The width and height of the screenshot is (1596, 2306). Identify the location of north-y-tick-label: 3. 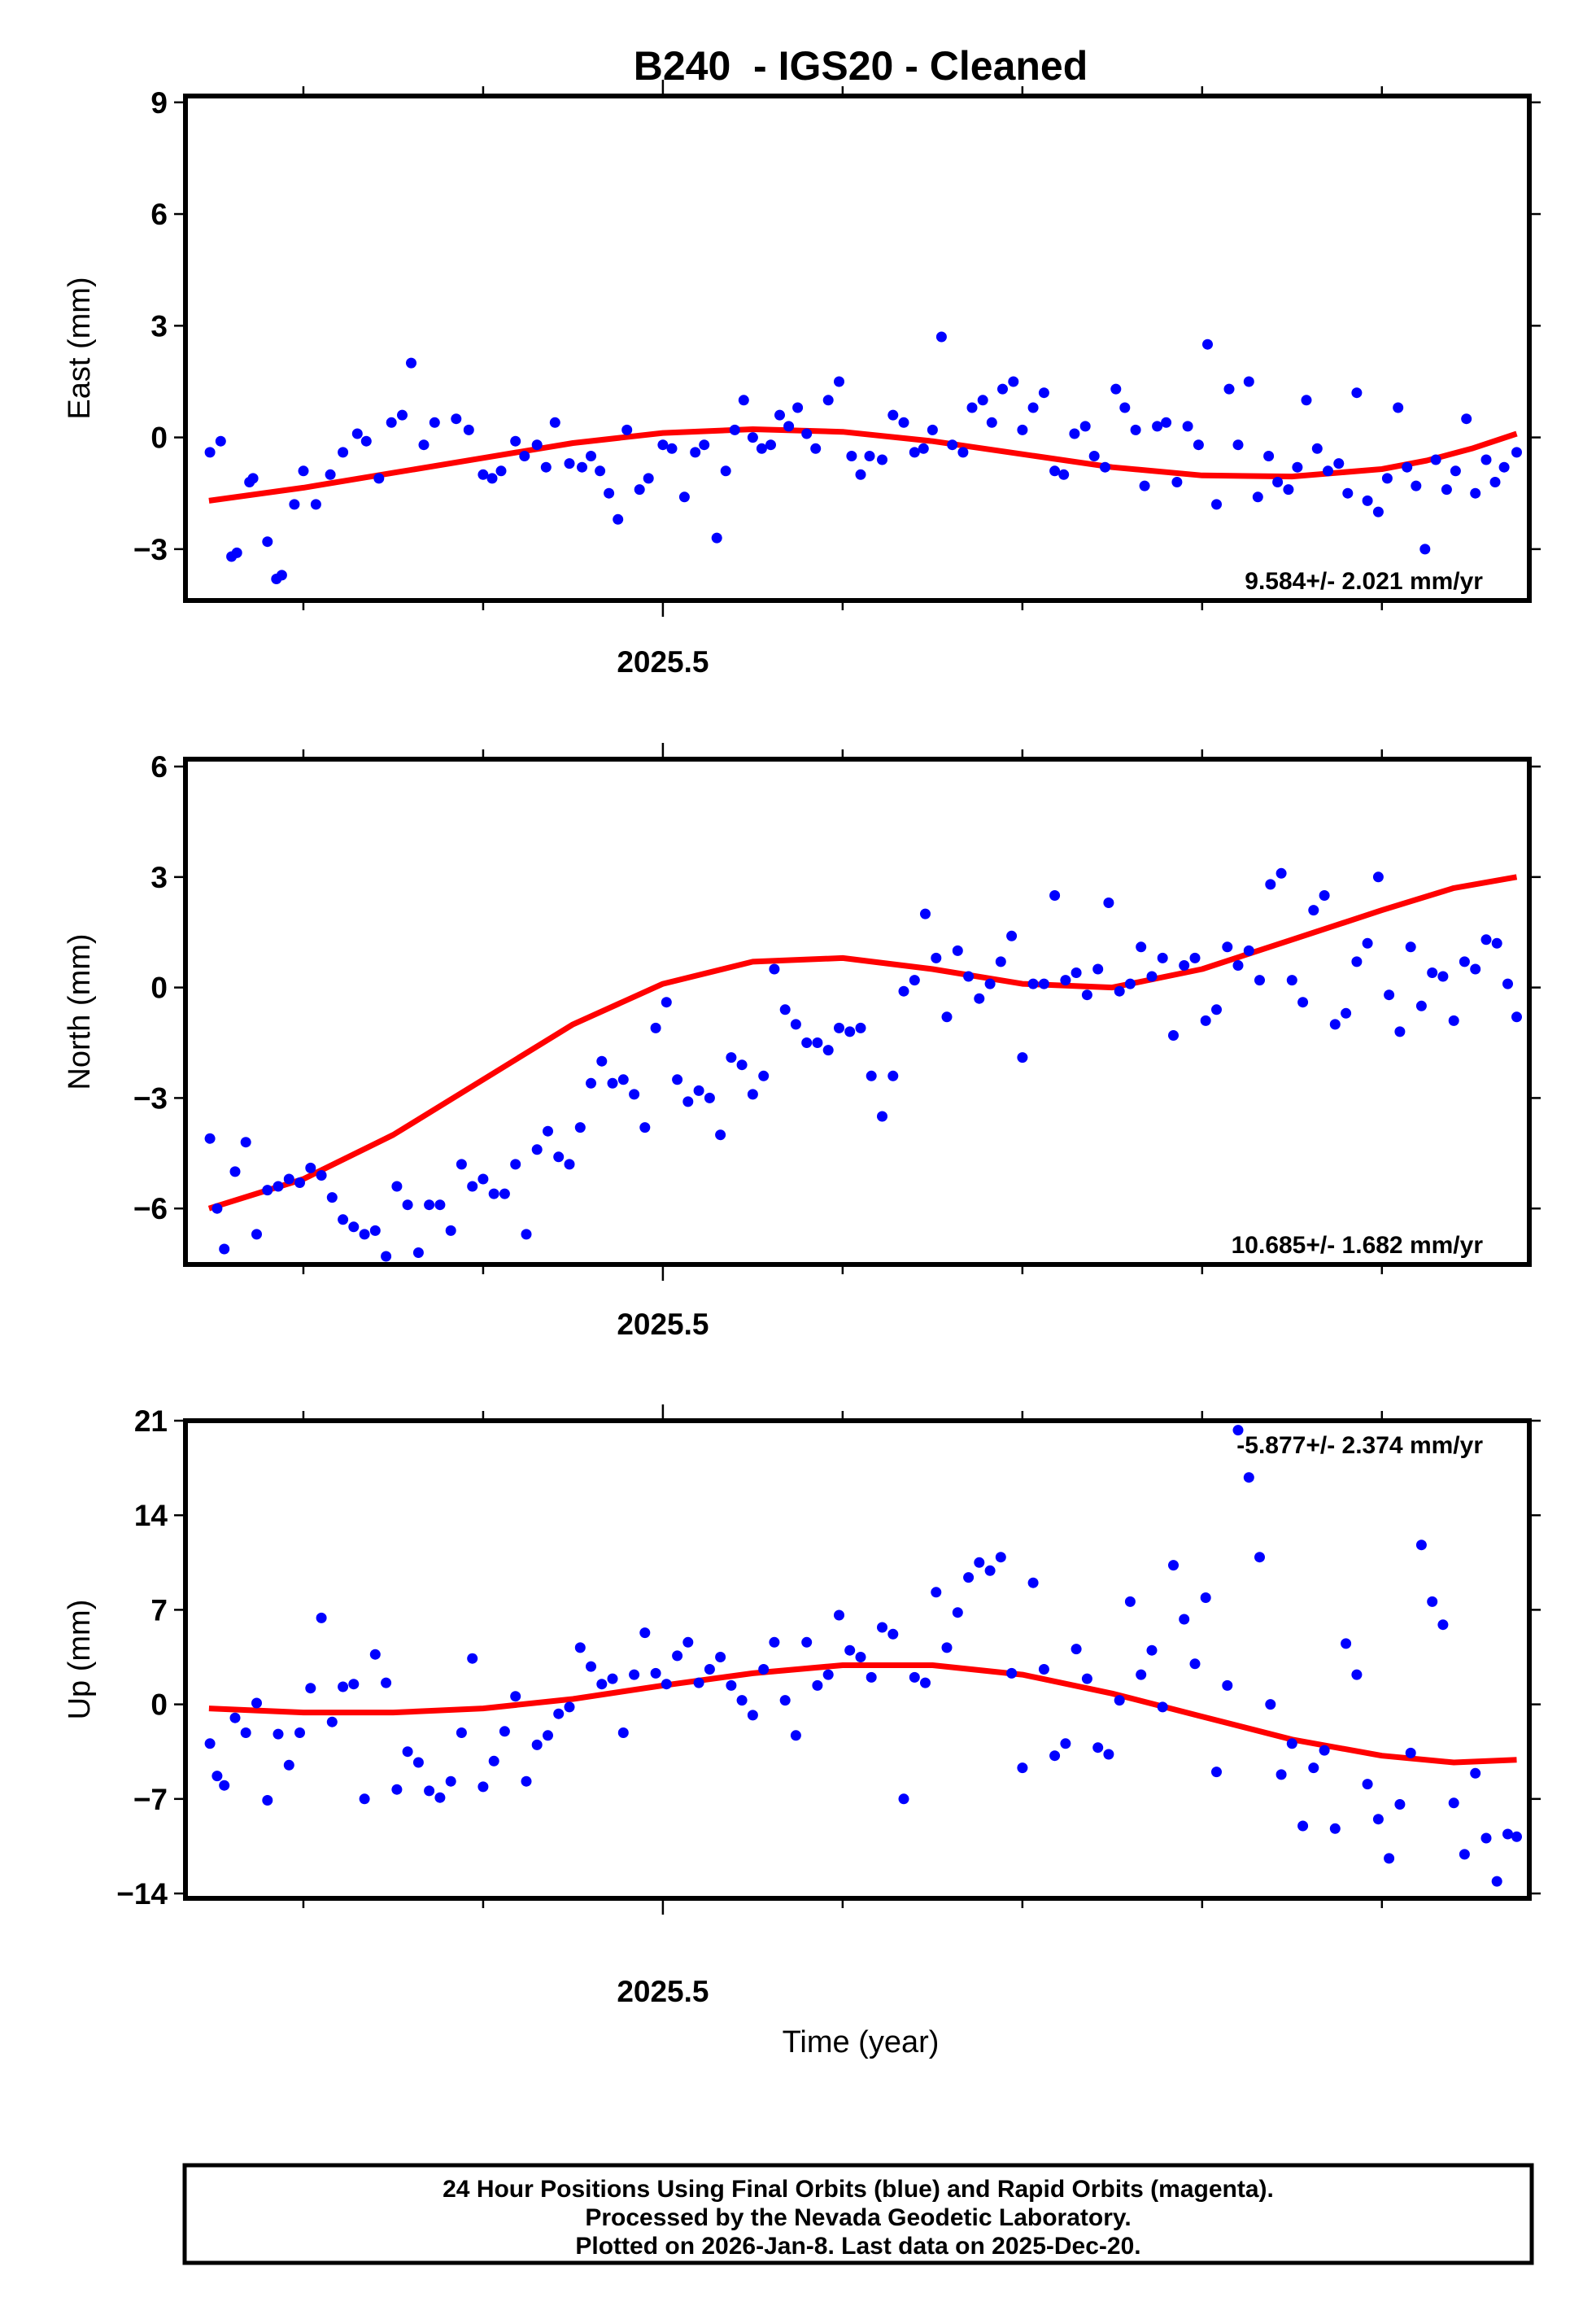
(159, 877).